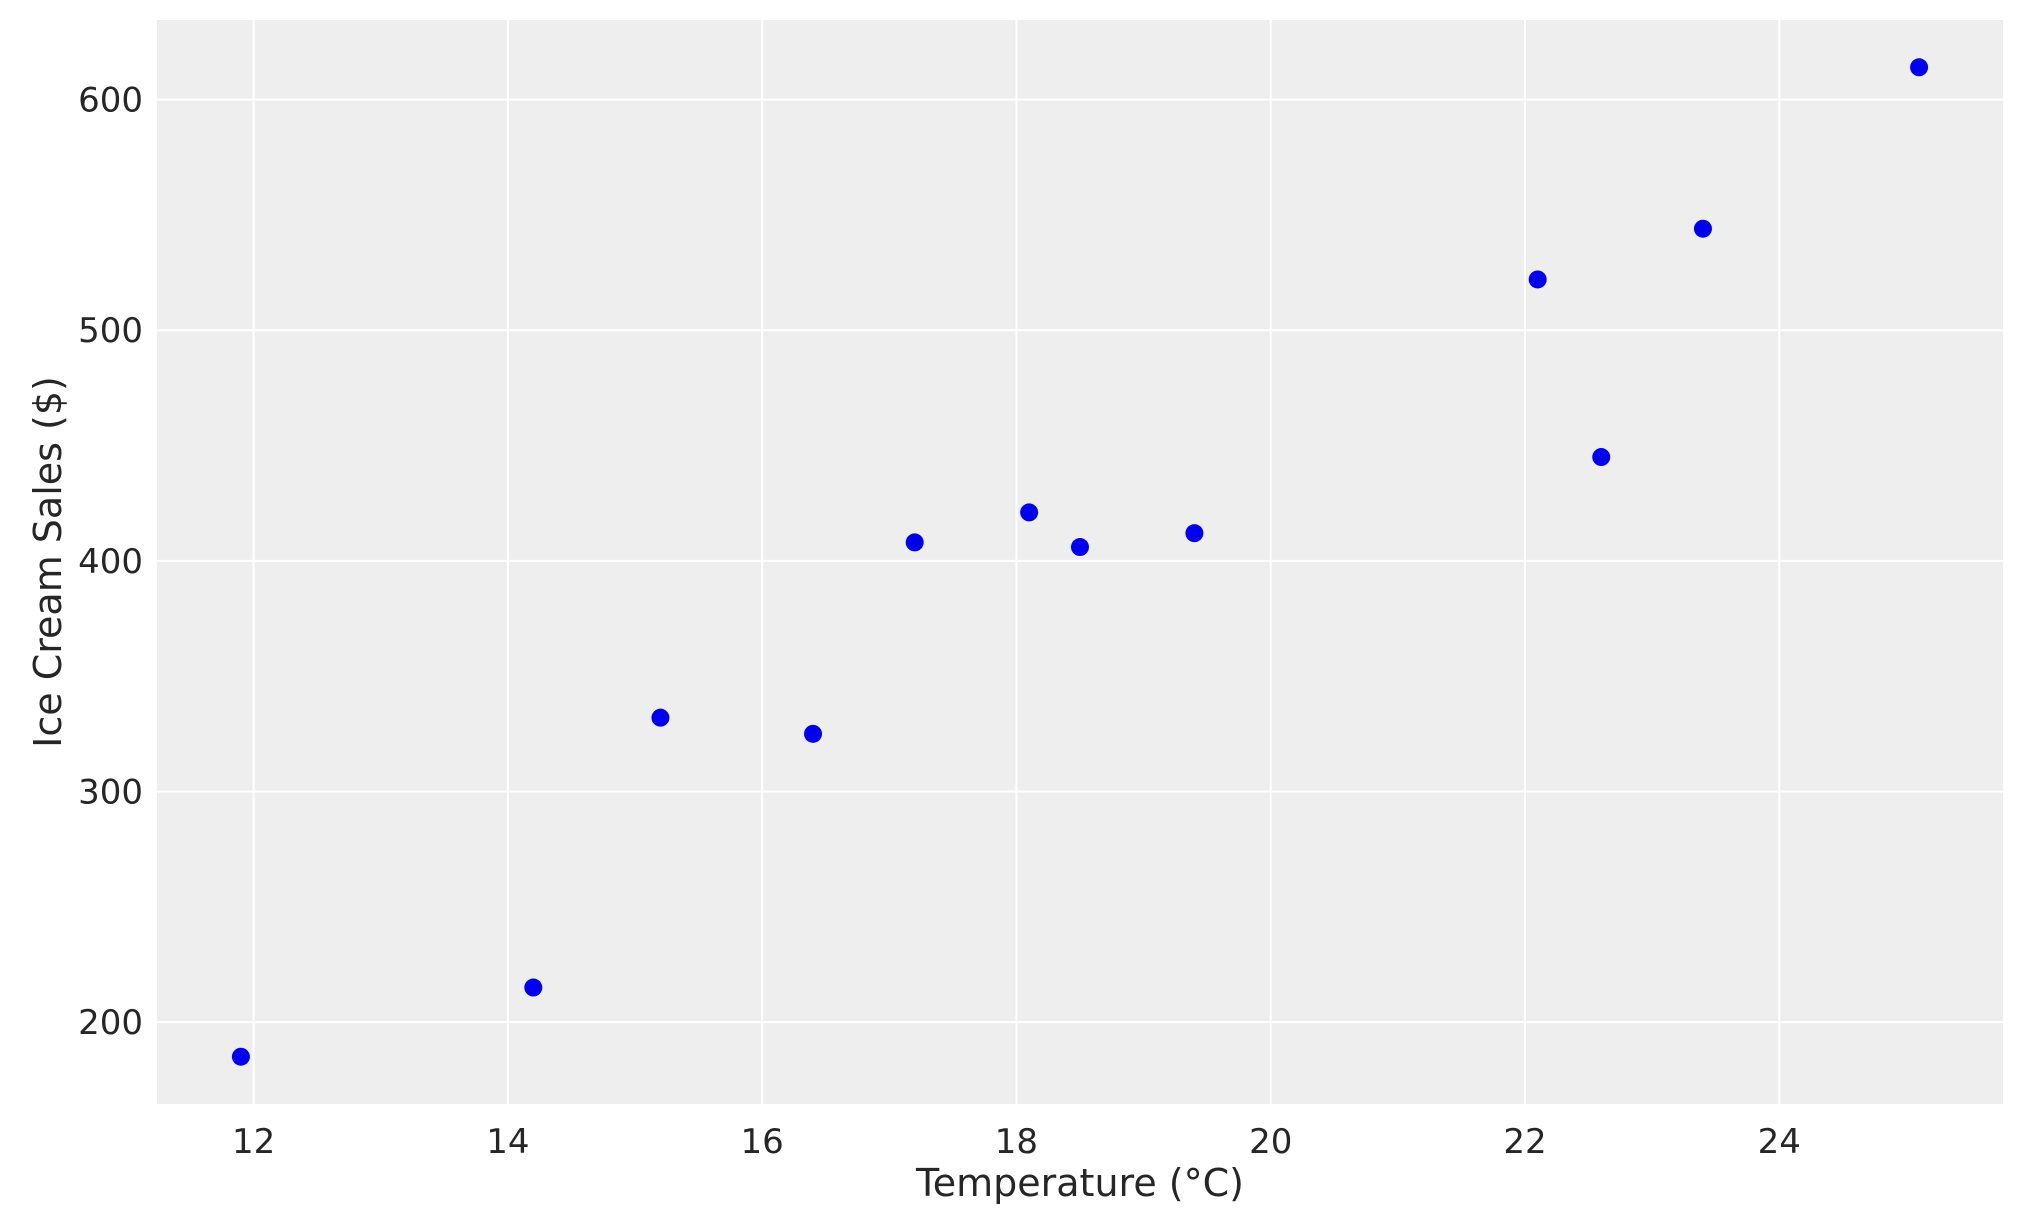 The image size is (2023, 1227). Describe the element at coordinates (110, 1023) in the screenshot. I see `y-tick-label: 200` at that location.